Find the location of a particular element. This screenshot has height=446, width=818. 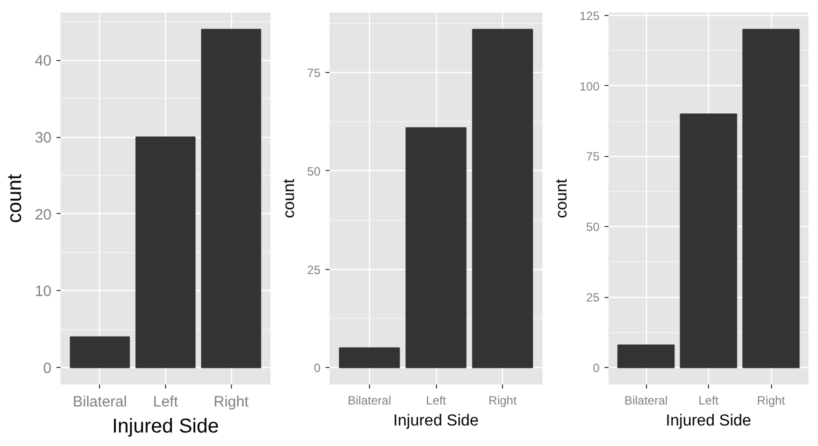

y-tick-label: 30 is located at coordinates (43, 138).